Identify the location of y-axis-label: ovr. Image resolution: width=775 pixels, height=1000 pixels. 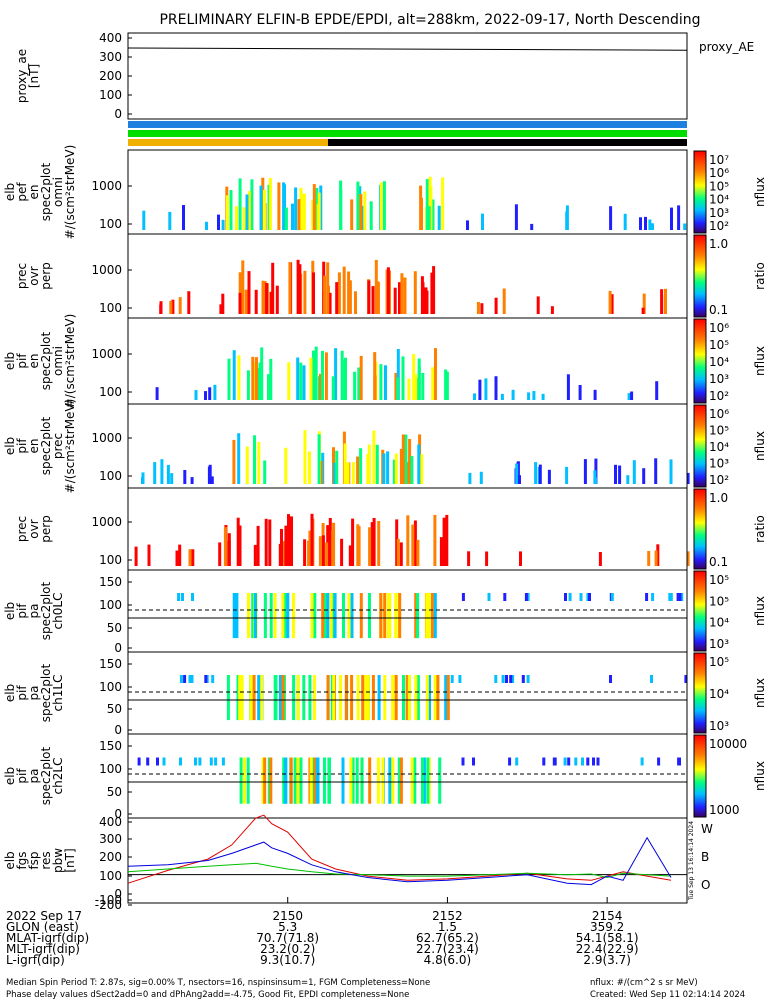
(34, 275).